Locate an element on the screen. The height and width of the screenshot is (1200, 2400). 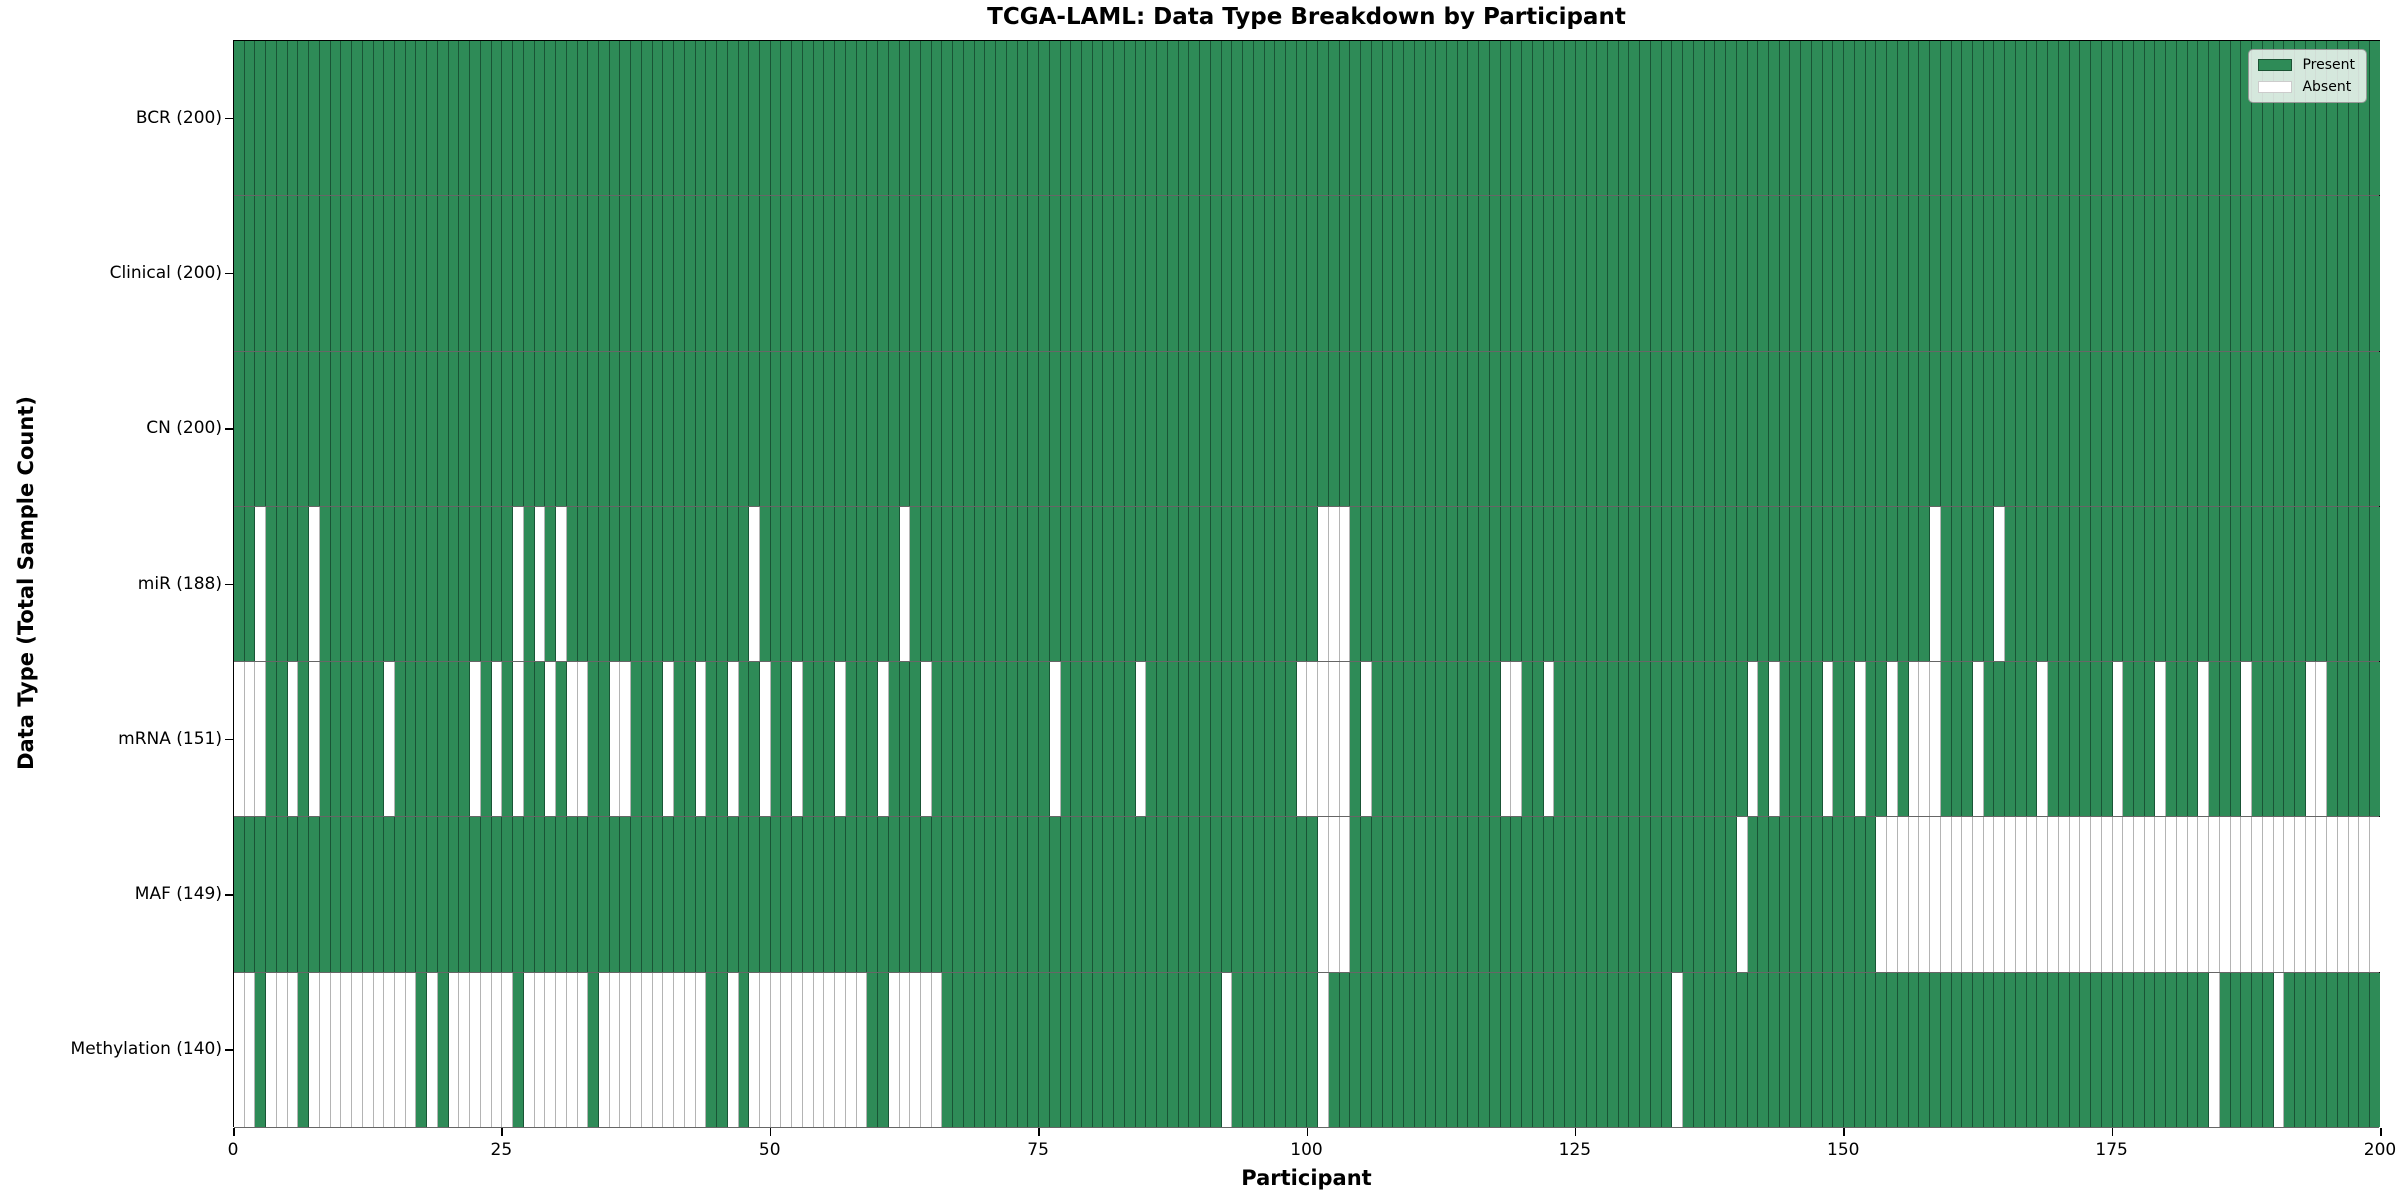
y-tick-mark is located at coordinates (229, 584).